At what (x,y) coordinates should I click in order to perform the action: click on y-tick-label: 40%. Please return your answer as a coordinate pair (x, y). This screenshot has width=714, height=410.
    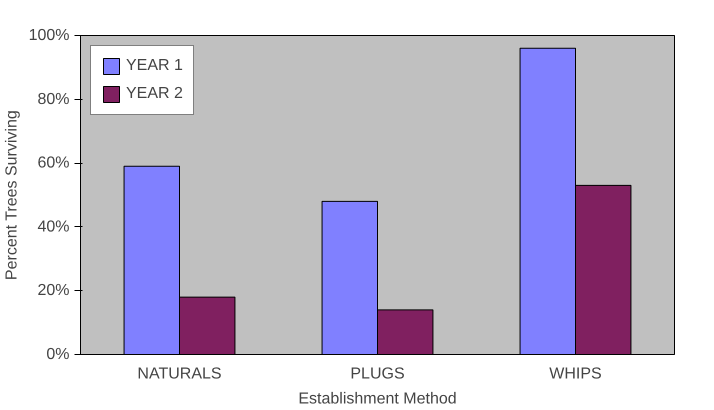
    Looking at the image, I should click on (53, 227).